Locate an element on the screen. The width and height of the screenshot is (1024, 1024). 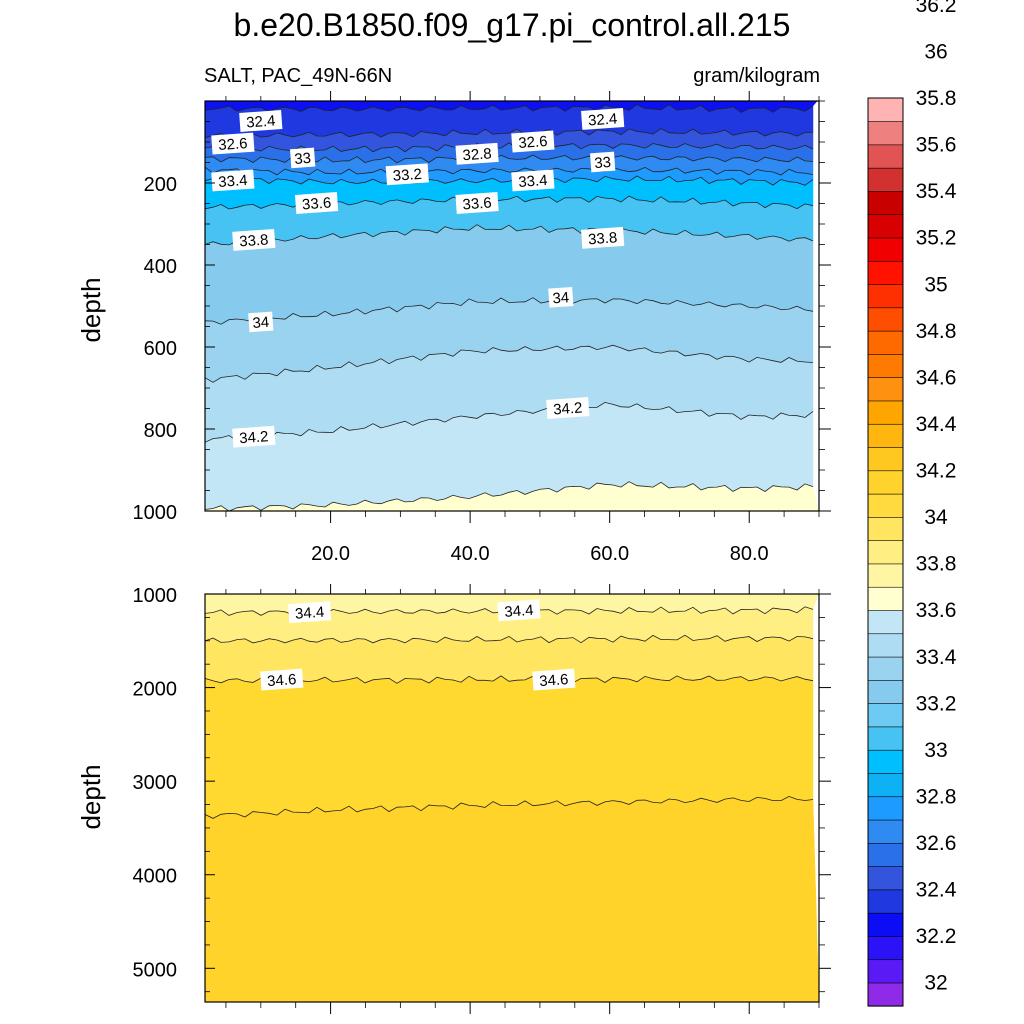
colorbar-label: 35 is located at coordinates (935, 284).